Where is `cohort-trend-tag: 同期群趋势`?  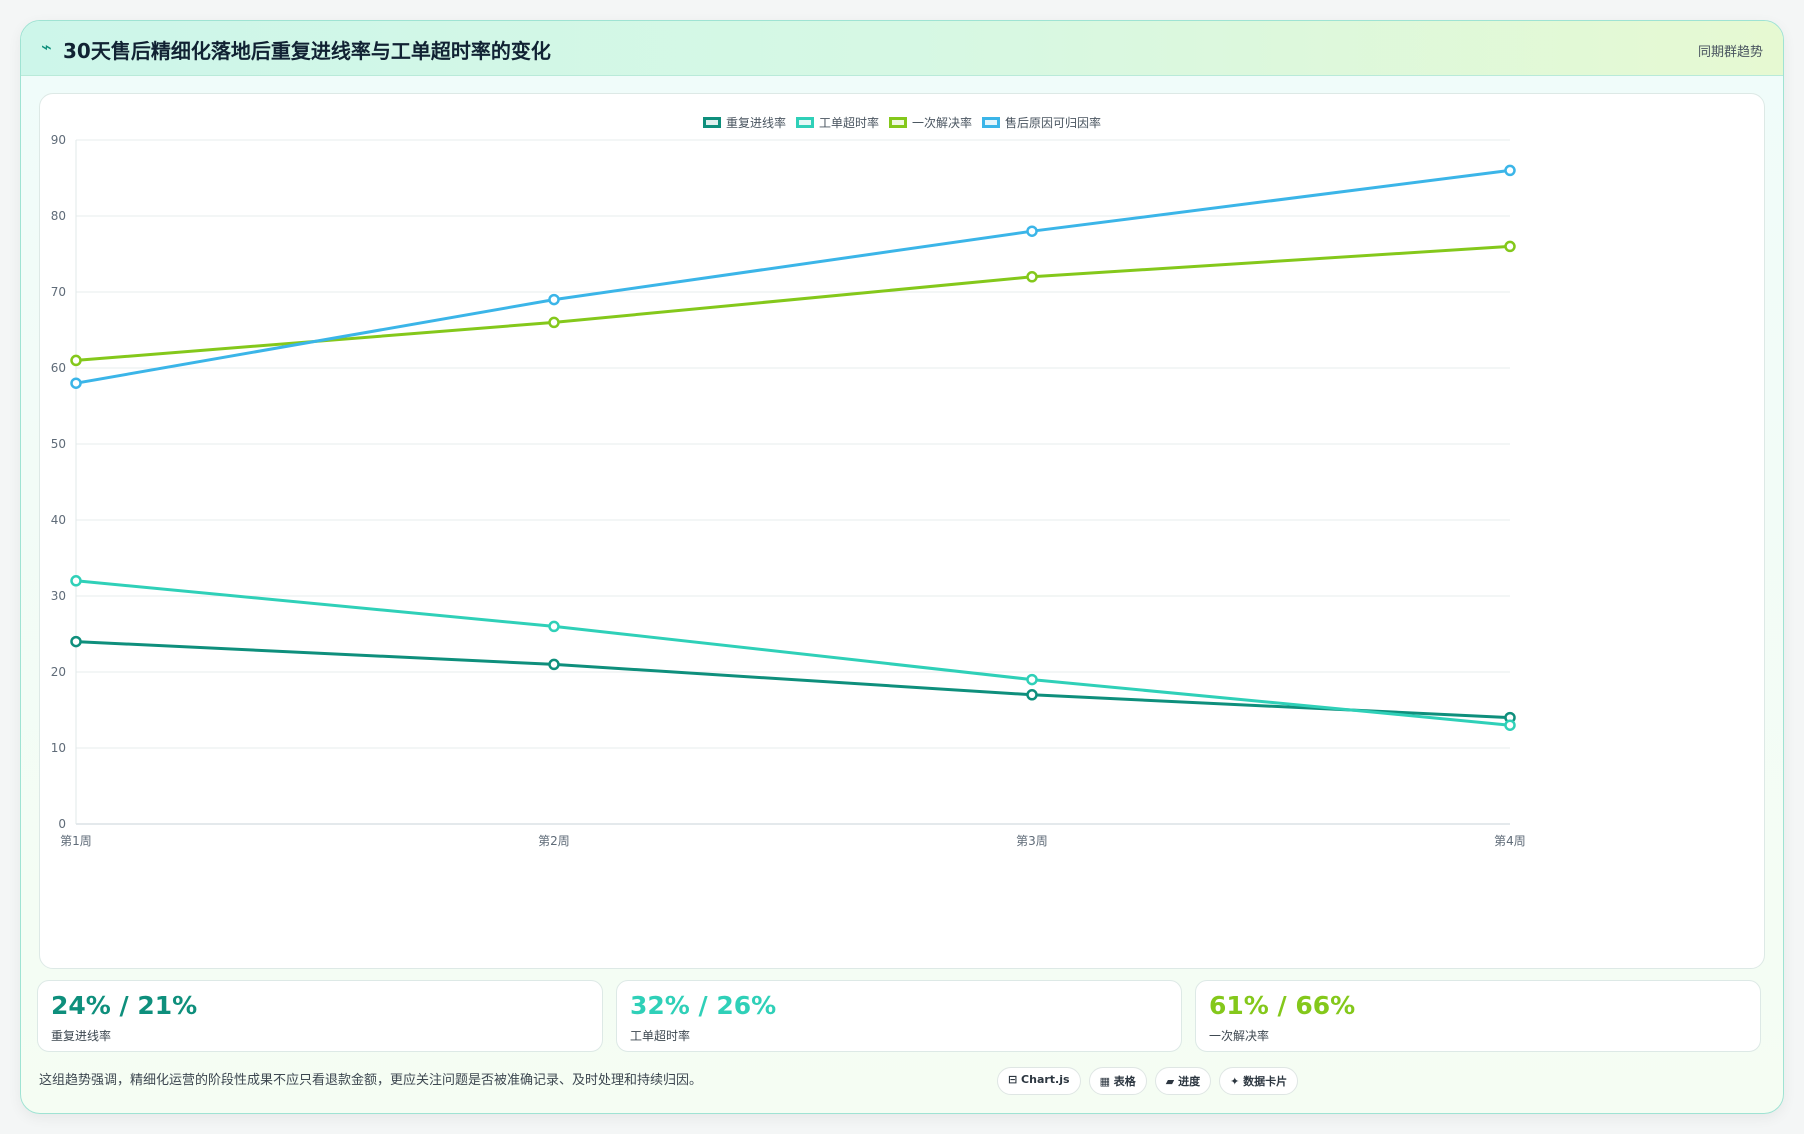 cohort-trend-tag: 同期群趋势 is located at coordinates (1730, 52).